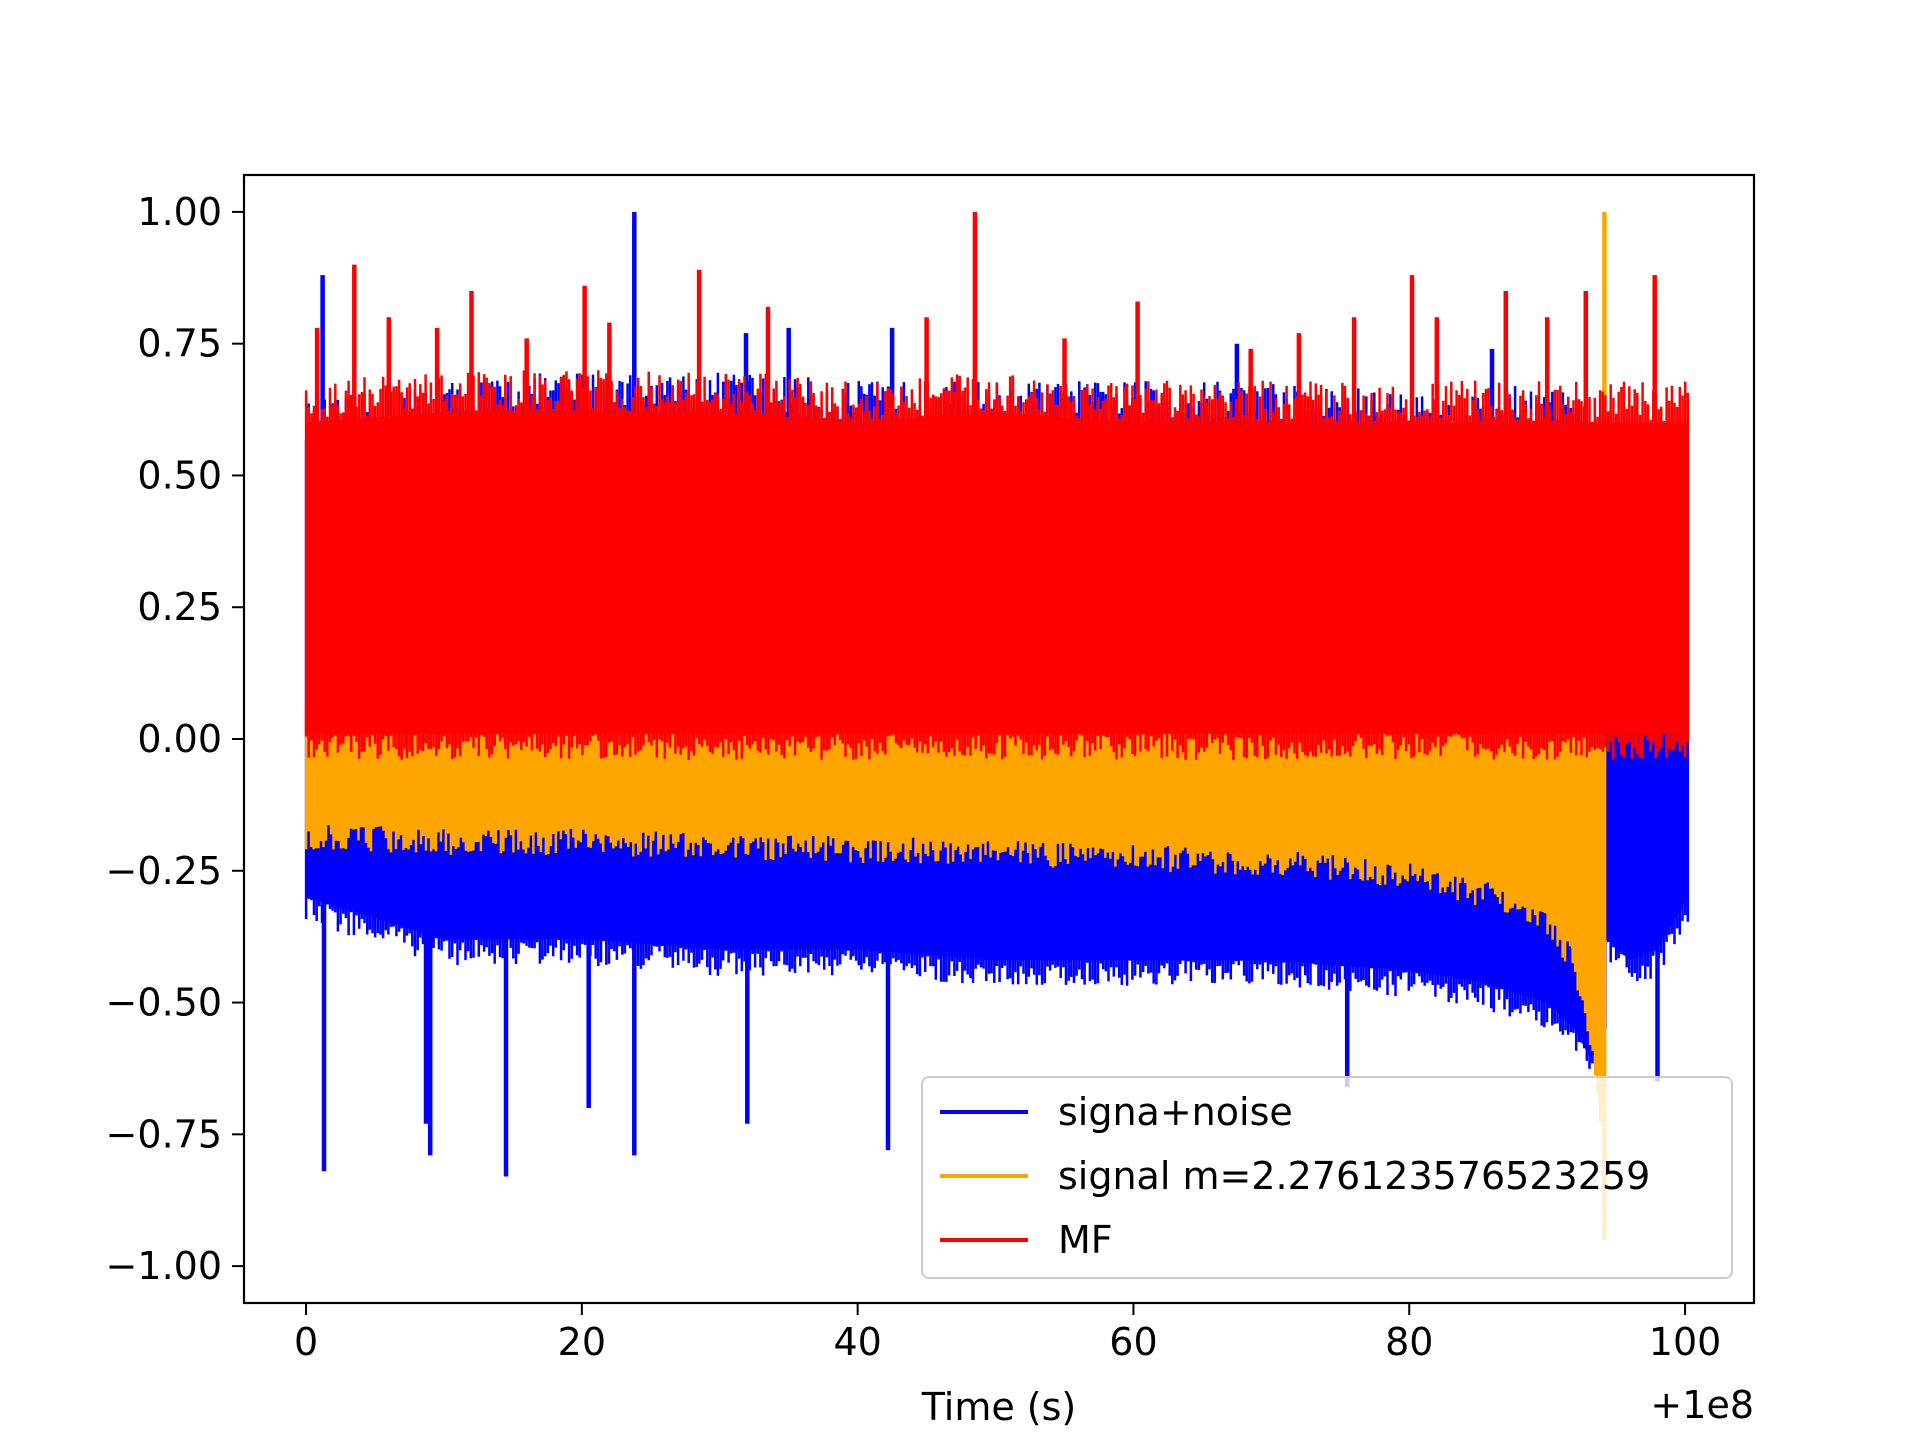  What do you see at coordinates (1409, 1342) in the screenshot?
I see `x-tick-label: 80` at bounding box center [1409, 1342].